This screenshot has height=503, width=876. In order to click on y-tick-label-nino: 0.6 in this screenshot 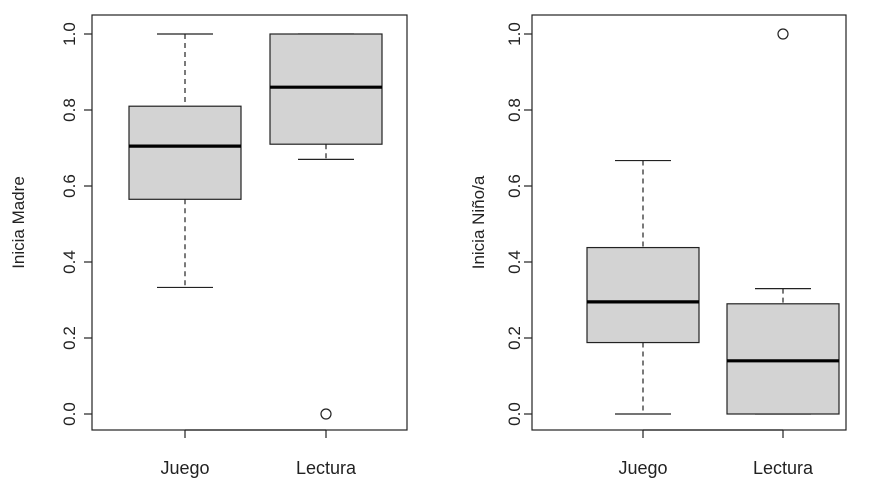, I will do `click(514, 186)`.